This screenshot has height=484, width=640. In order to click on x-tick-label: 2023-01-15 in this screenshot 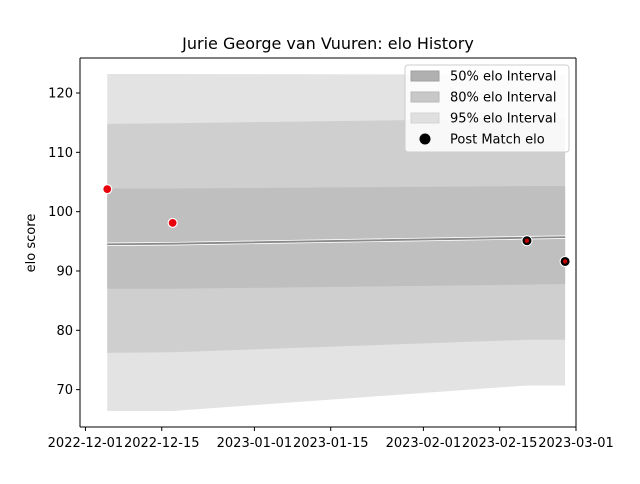, I will do `click(331, 443)`.